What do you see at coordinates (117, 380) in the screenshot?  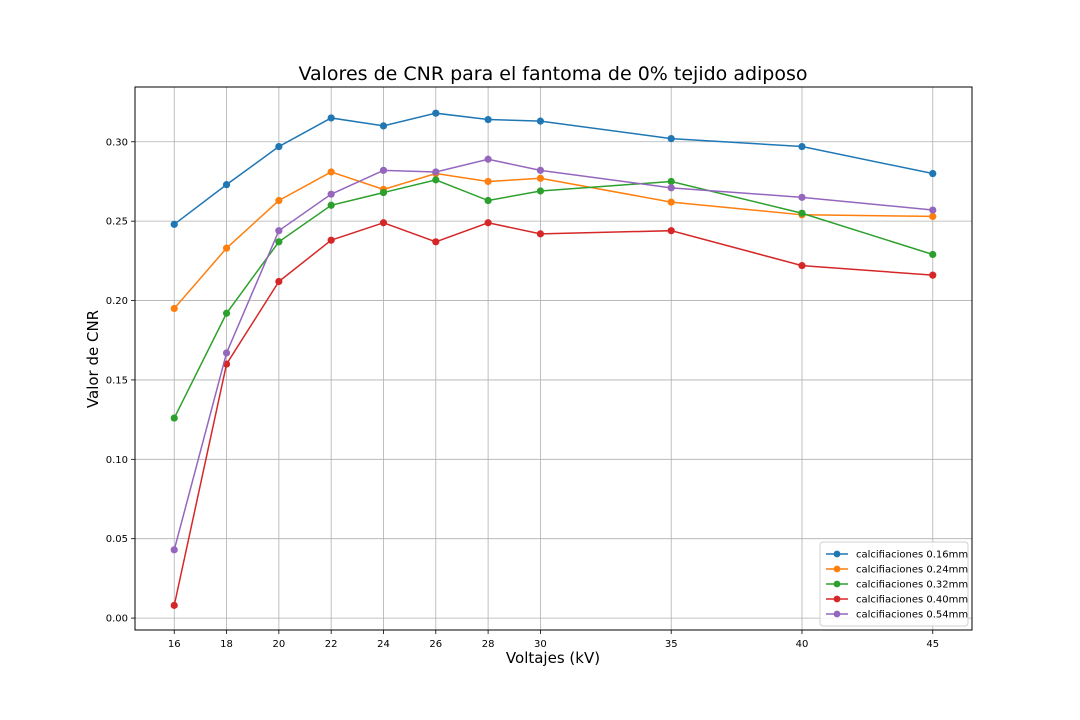 I see `y-tick-label: 0.15` at bounding box center [117, 380].